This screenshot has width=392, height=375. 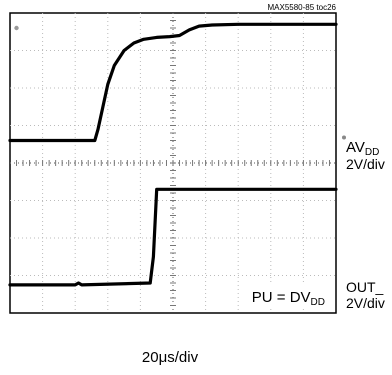 I want to click on x-axis-label: 20μs/div, so click(x=170, y=357).